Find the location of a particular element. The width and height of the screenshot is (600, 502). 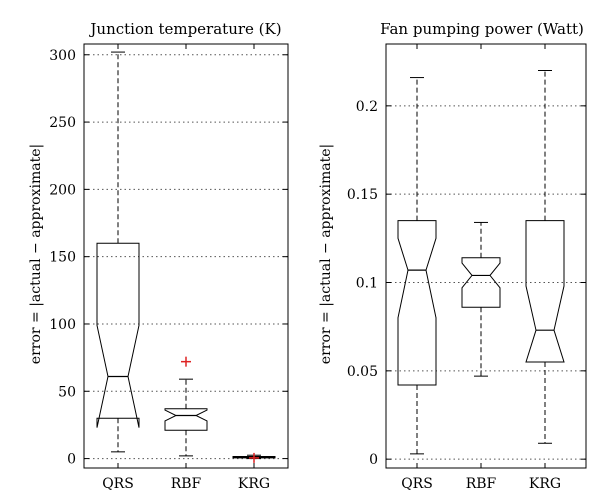

y-tick-label: 250 is located at coordinates (62, 123).